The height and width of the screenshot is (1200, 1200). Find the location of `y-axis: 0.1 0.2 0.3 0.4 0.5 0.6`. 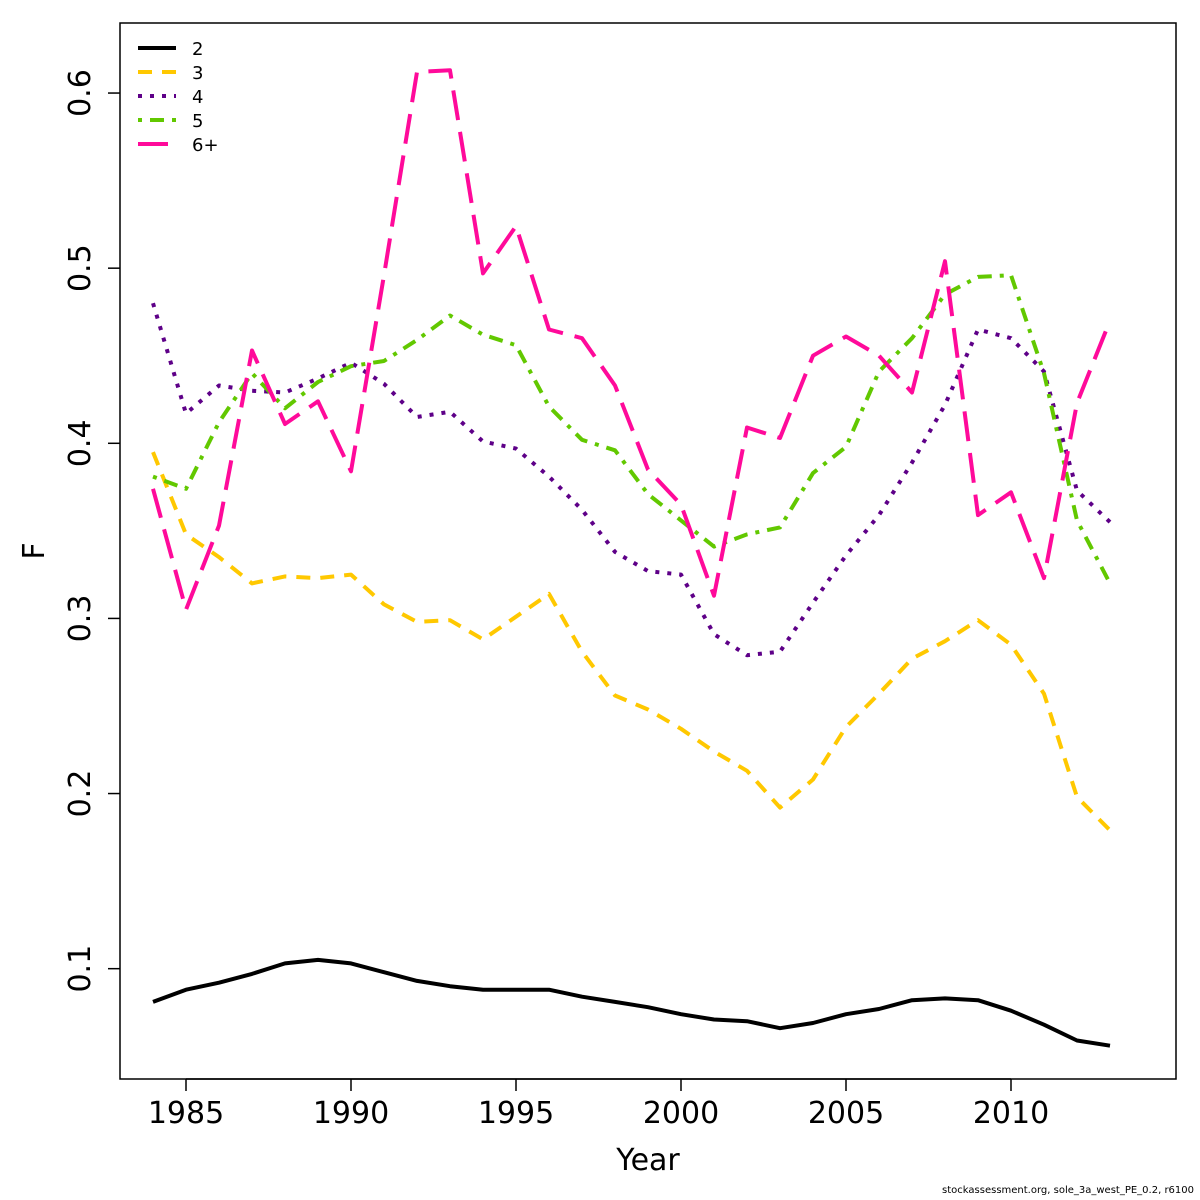

y-axis: 0.1 0.2 0.3 0.4 0.5 0.6 is located at coordinates (91, 531).